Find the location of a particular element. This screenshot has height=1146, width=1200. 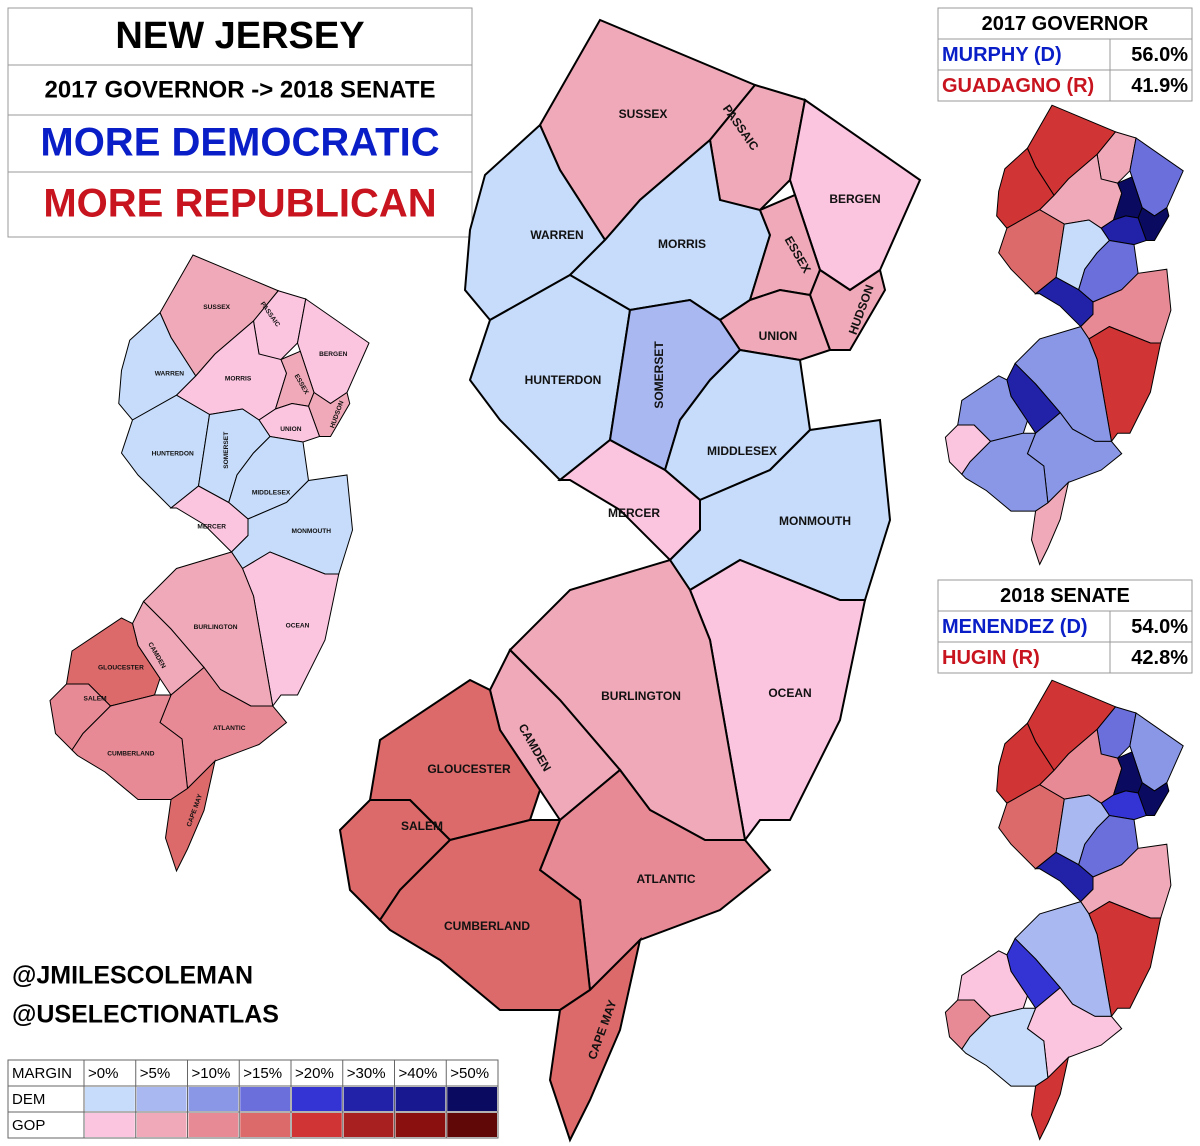

legend-bin: >15% is located at coordinates (262, 1073).